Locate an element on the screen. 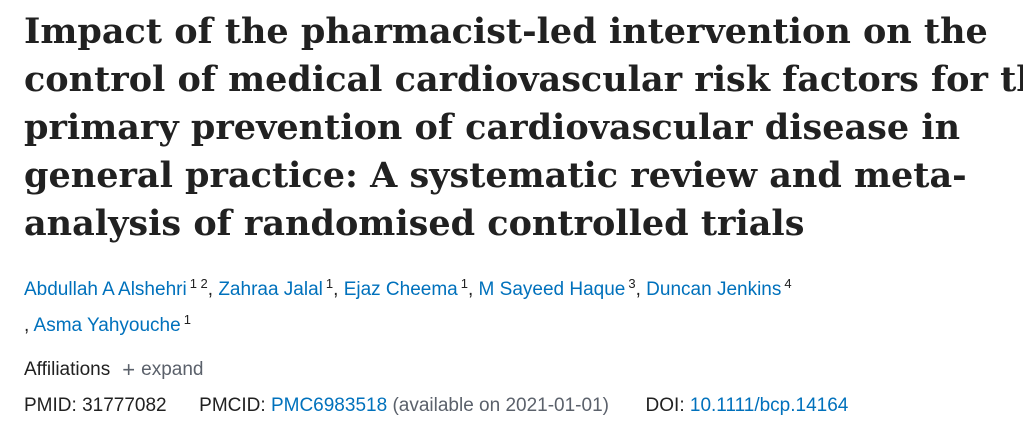 The height and width of the screenshot is (446, 1023). pmcid-label: PMCID: is located at coordinates (232, 405).